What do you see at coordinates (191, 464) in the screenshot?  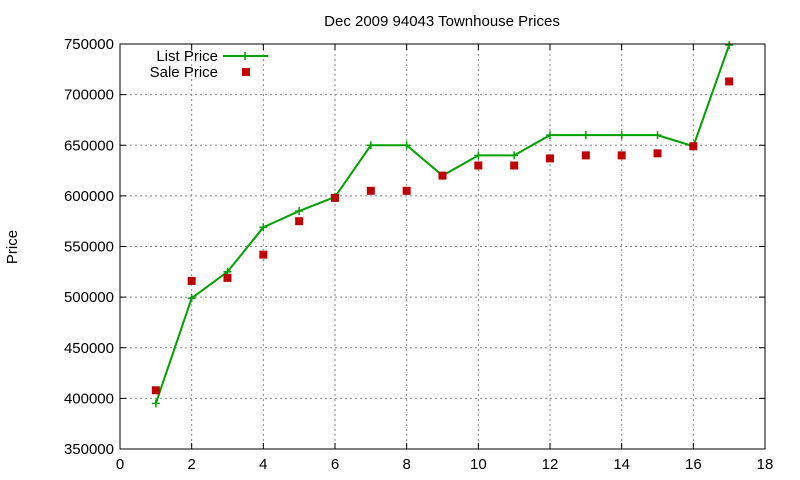 I see `x-tick-label: 2` at bounding box center [191, 464].